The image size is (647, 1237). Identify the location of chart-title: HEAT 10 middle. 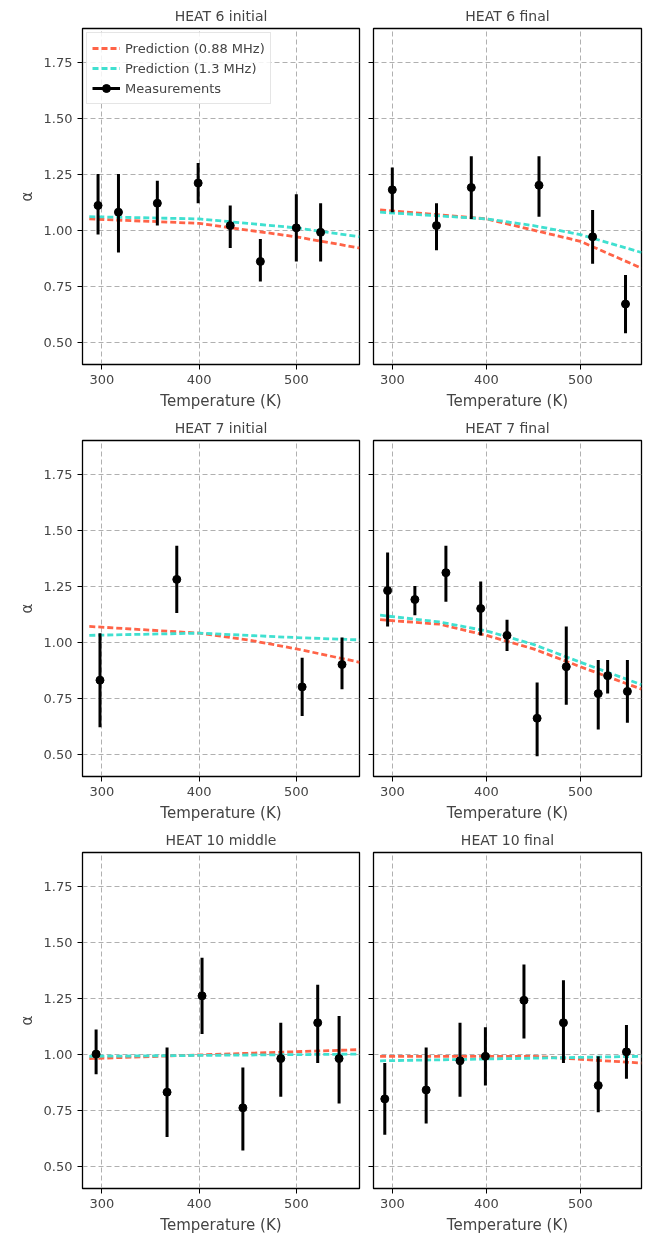
(221, 839).